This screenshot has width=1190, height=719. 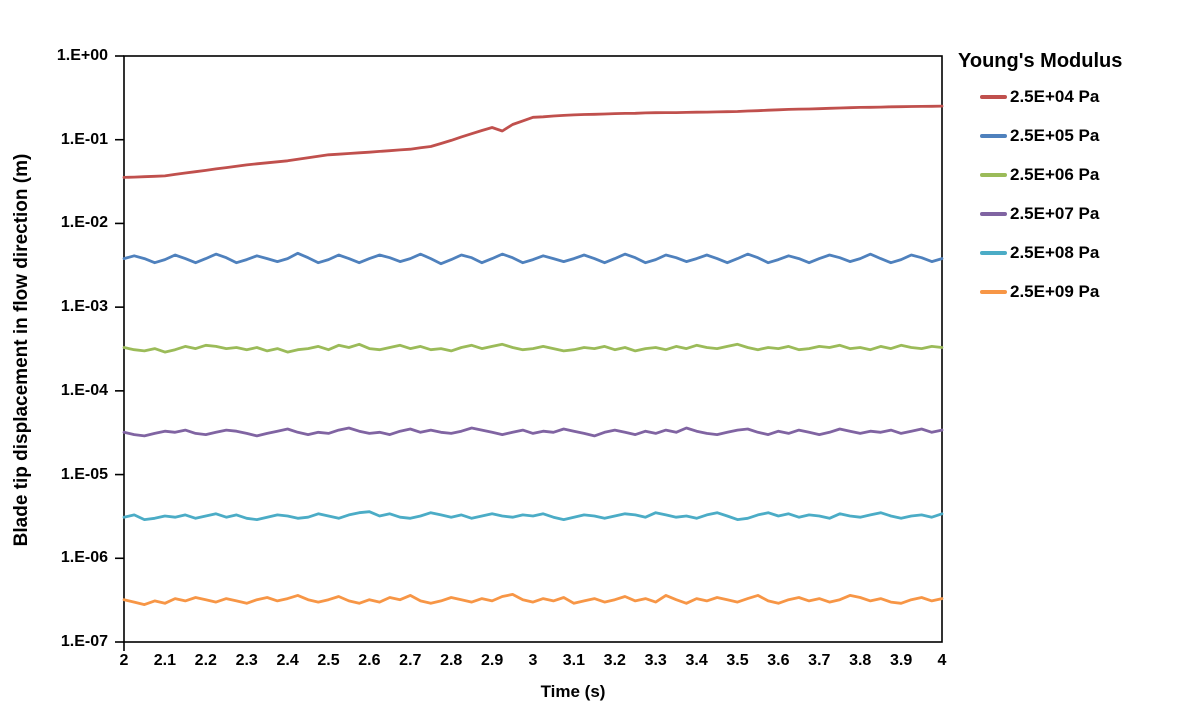 I want to click on y-tick-label: 1.E-06, so click(x=84, y=558).